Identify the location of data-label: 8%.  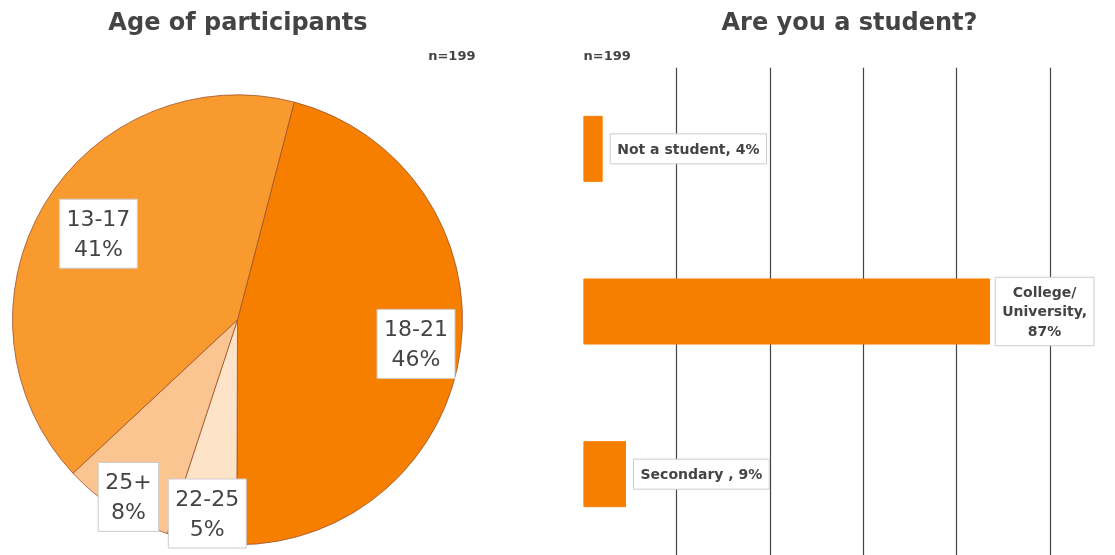
(128, 512).